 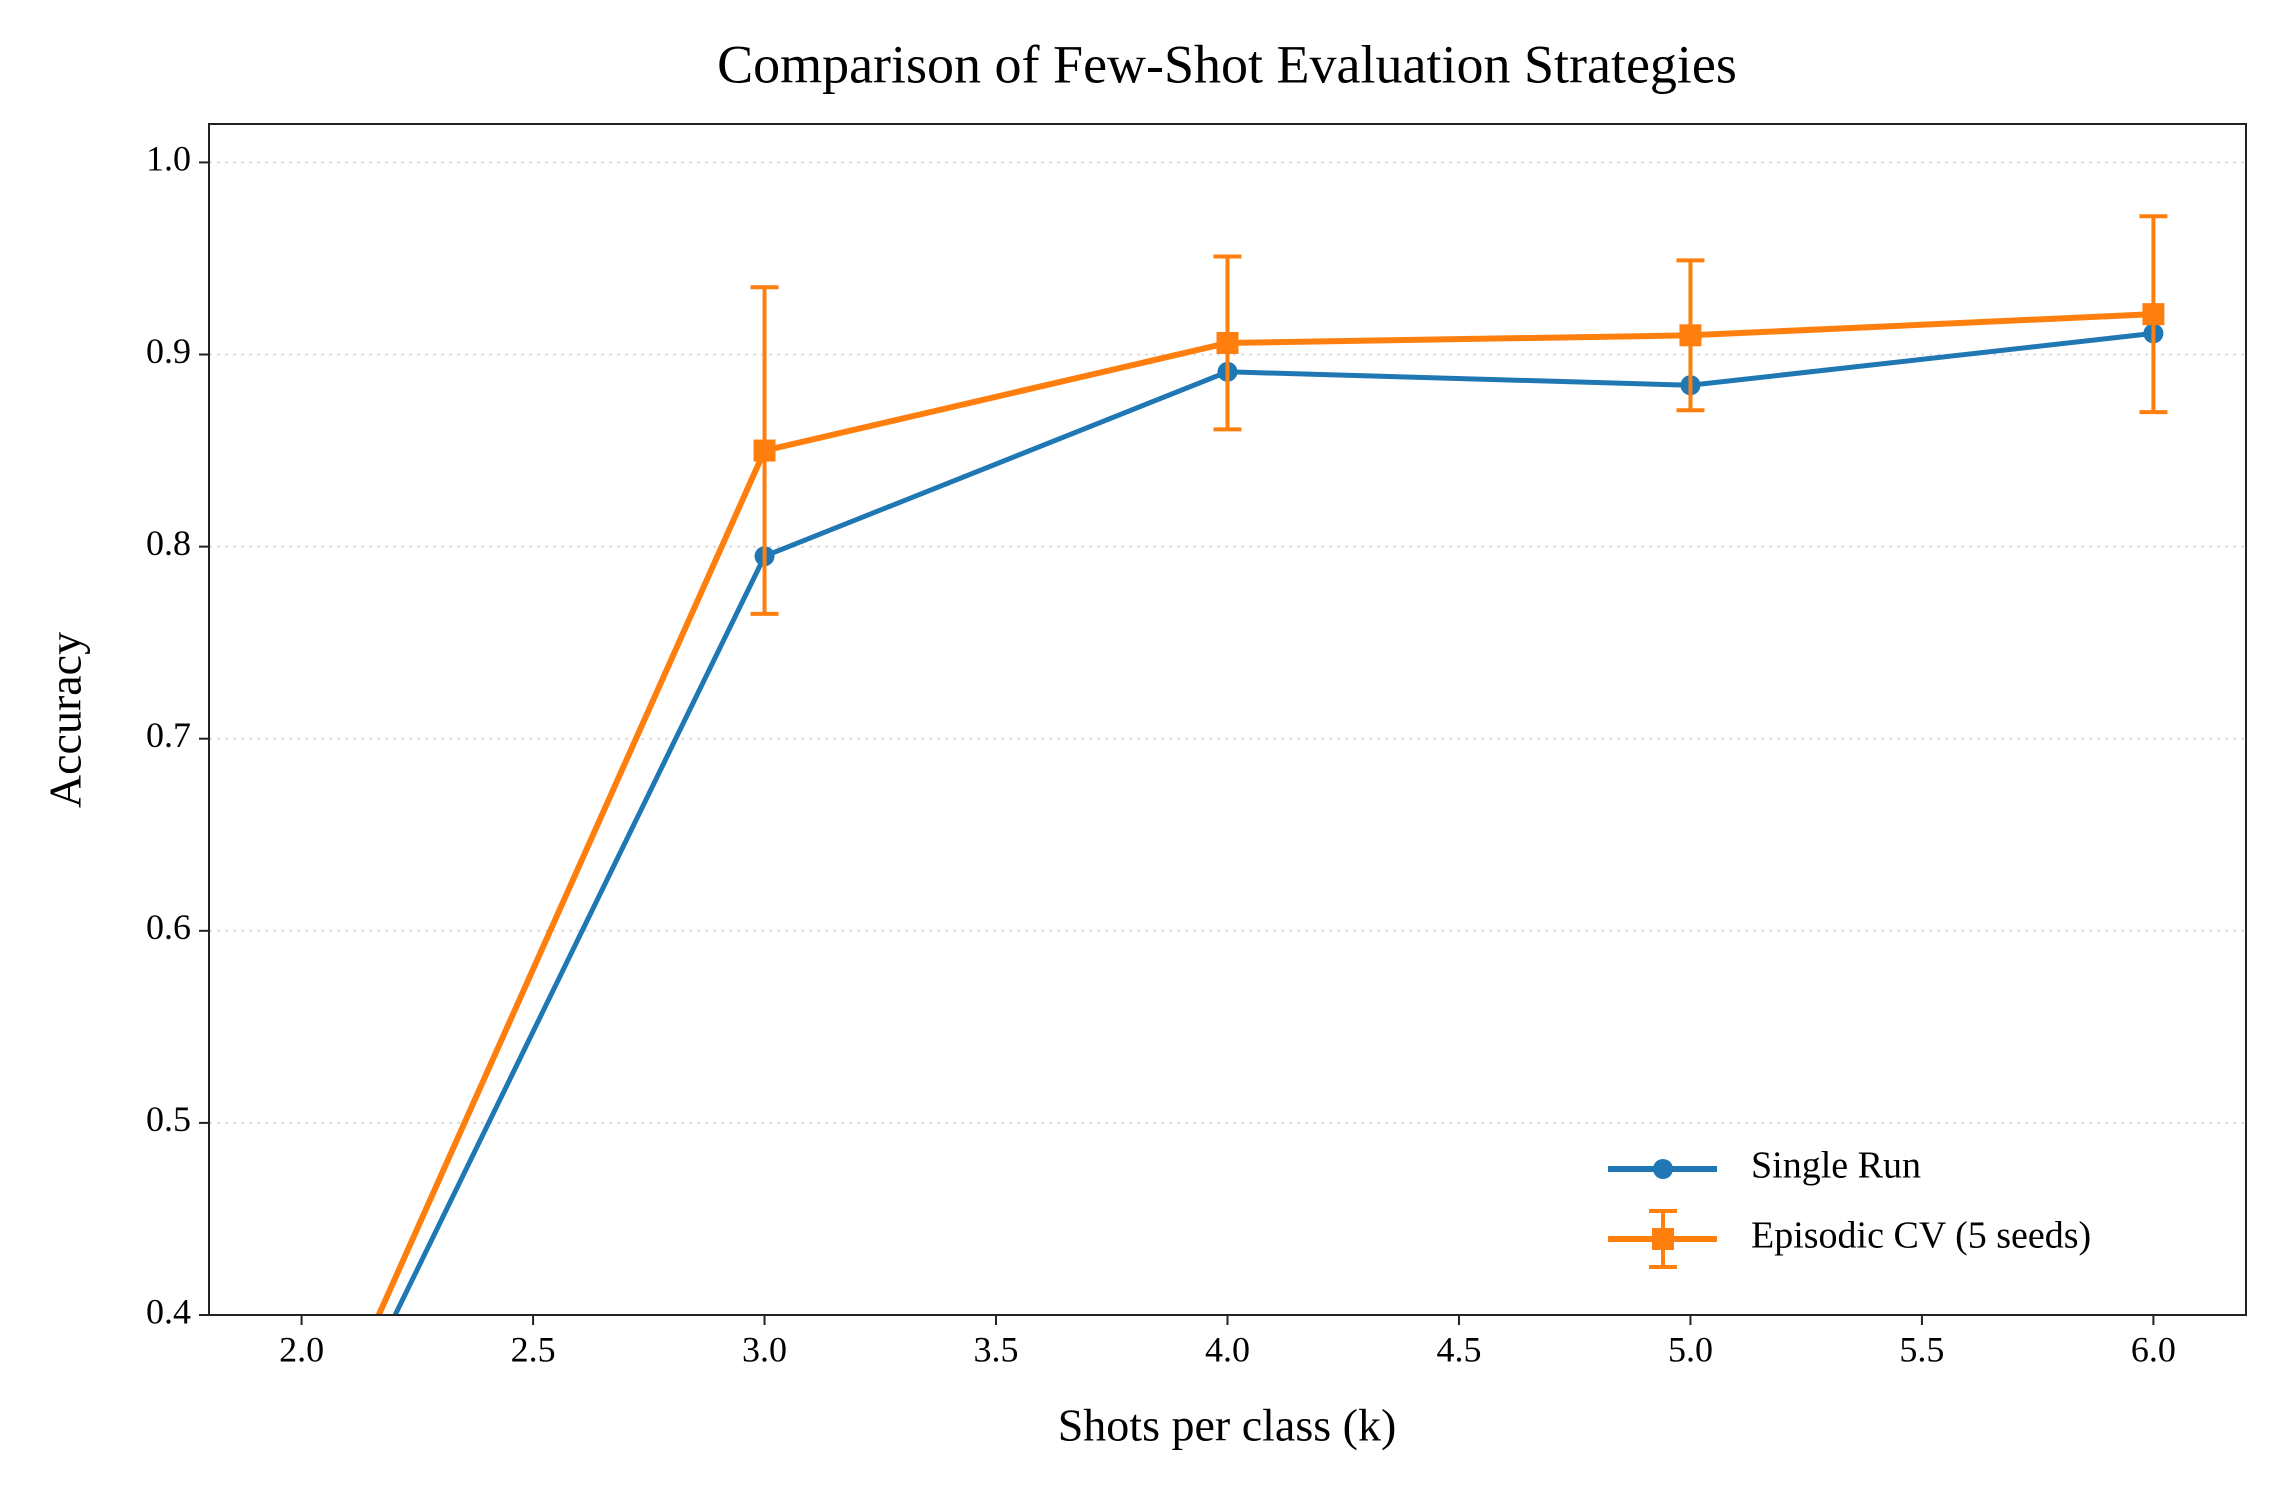 What do you see at coordinates (1227, 1349) in the screenshot?
I see `x-tick-label: 4.0` at bounding box center [1227, 1349].